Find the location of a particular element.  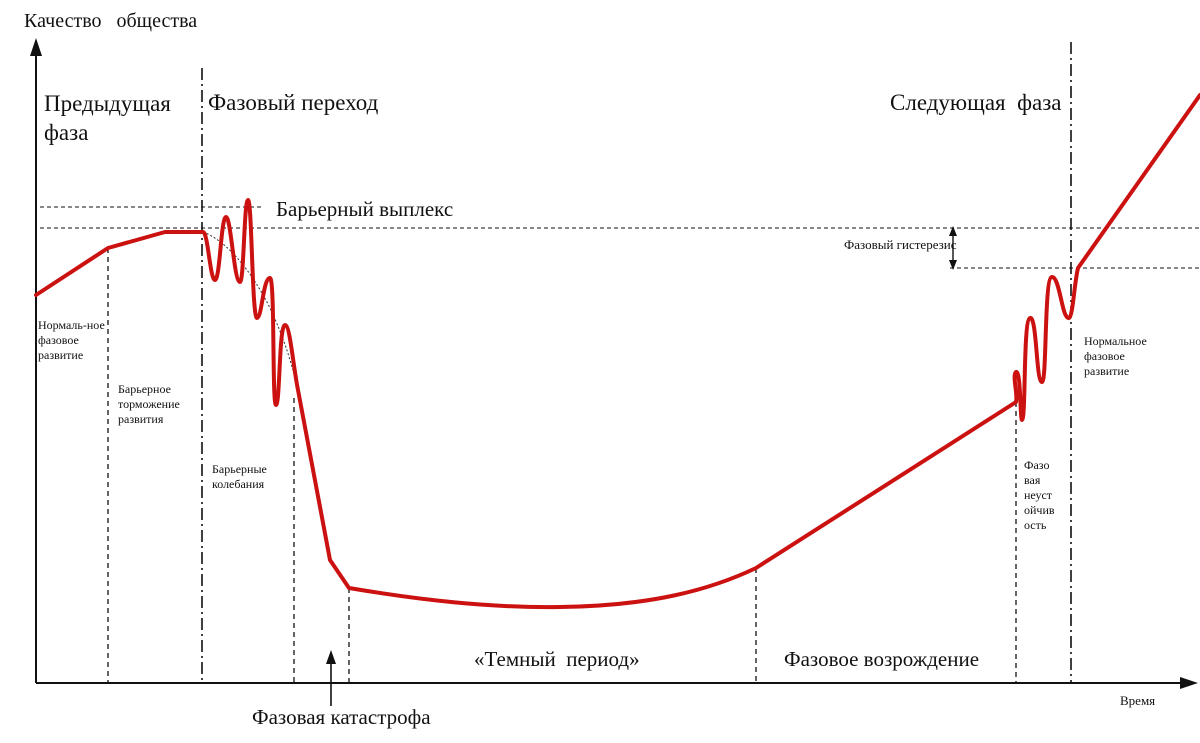

underlying-trend is located at coordinates (250, 311).